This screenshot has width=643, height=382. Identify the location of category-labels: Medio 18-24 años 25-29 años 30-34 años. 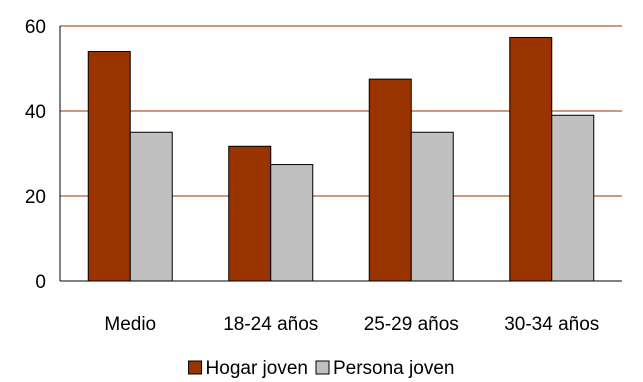
(351, 324).